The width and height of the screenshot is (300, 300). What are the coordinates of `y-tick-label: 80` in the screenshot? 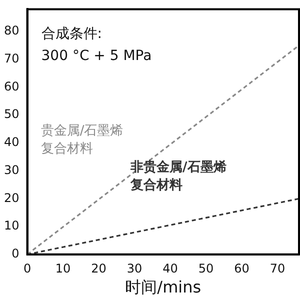 It's located at (12, 31).